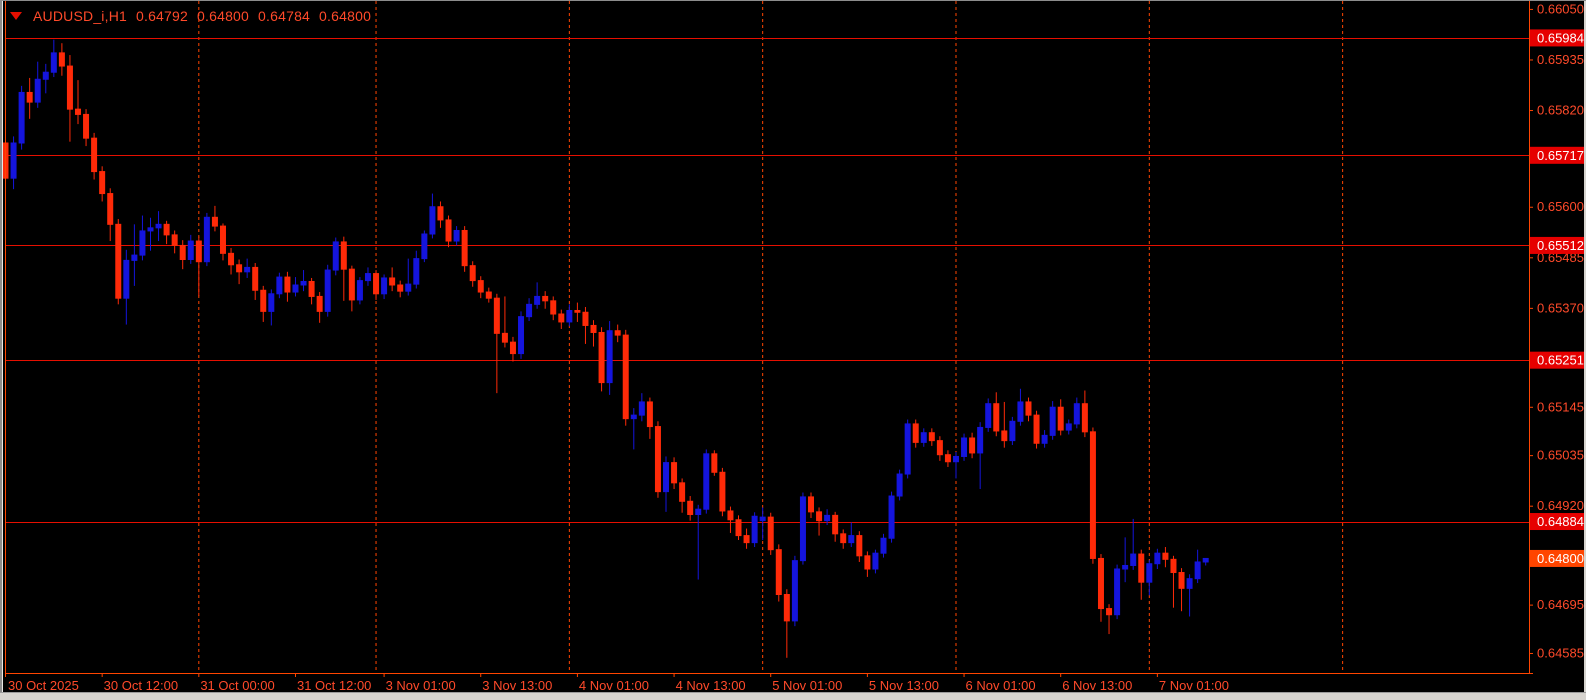 The height and width of the screenshot is (700, 1586). I want to click on price-tick-label: 0.65145, so click(1560, 406).